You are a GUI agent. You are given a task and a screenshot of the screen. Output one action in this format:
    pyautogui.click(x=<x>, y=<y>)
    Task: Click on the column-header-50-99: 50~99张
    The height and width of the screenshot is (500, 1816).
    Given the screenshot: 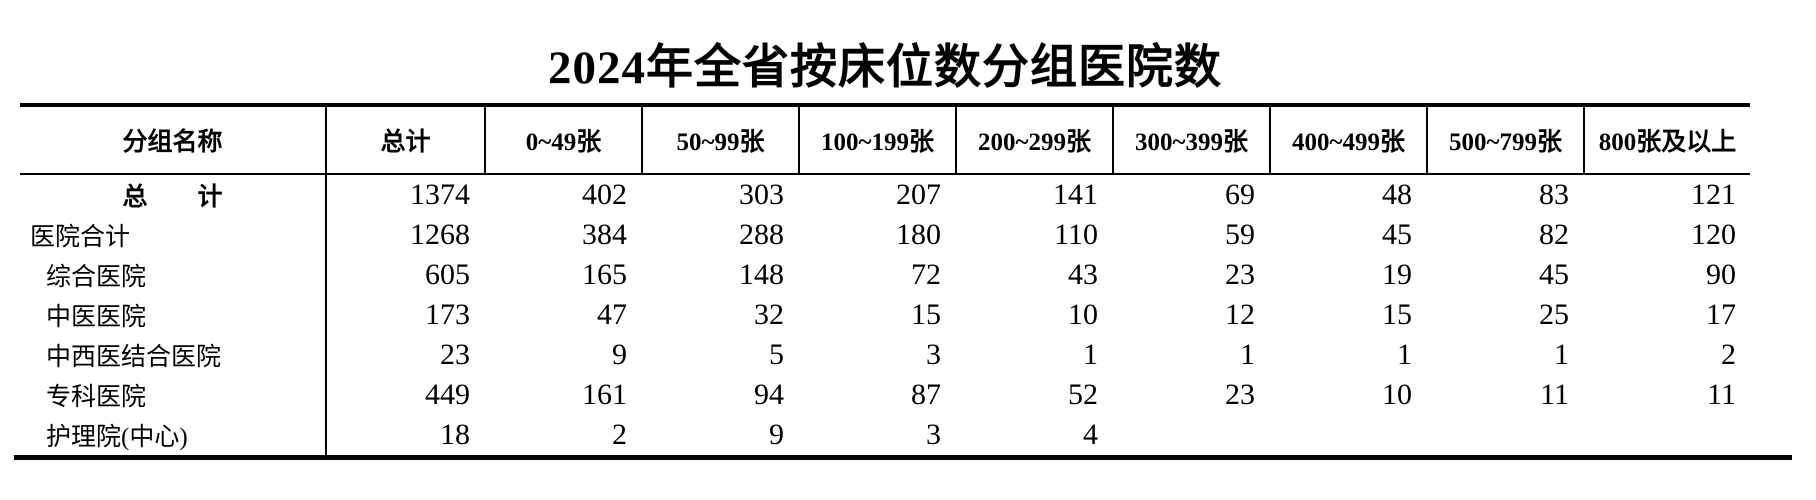 What is the action you would take?
    pyautogui.click(x=719, y=141)
    